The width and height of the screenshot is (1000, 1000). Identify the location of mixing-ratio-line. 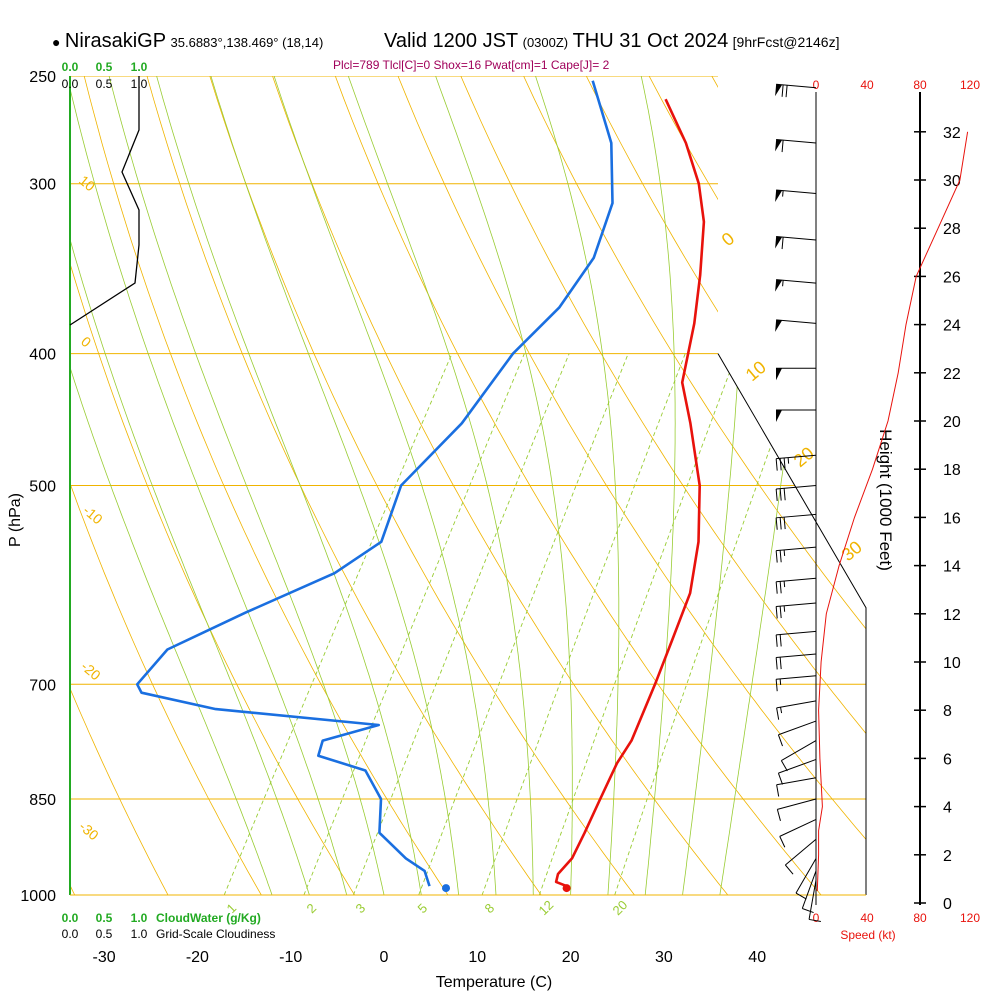
(638, 624).